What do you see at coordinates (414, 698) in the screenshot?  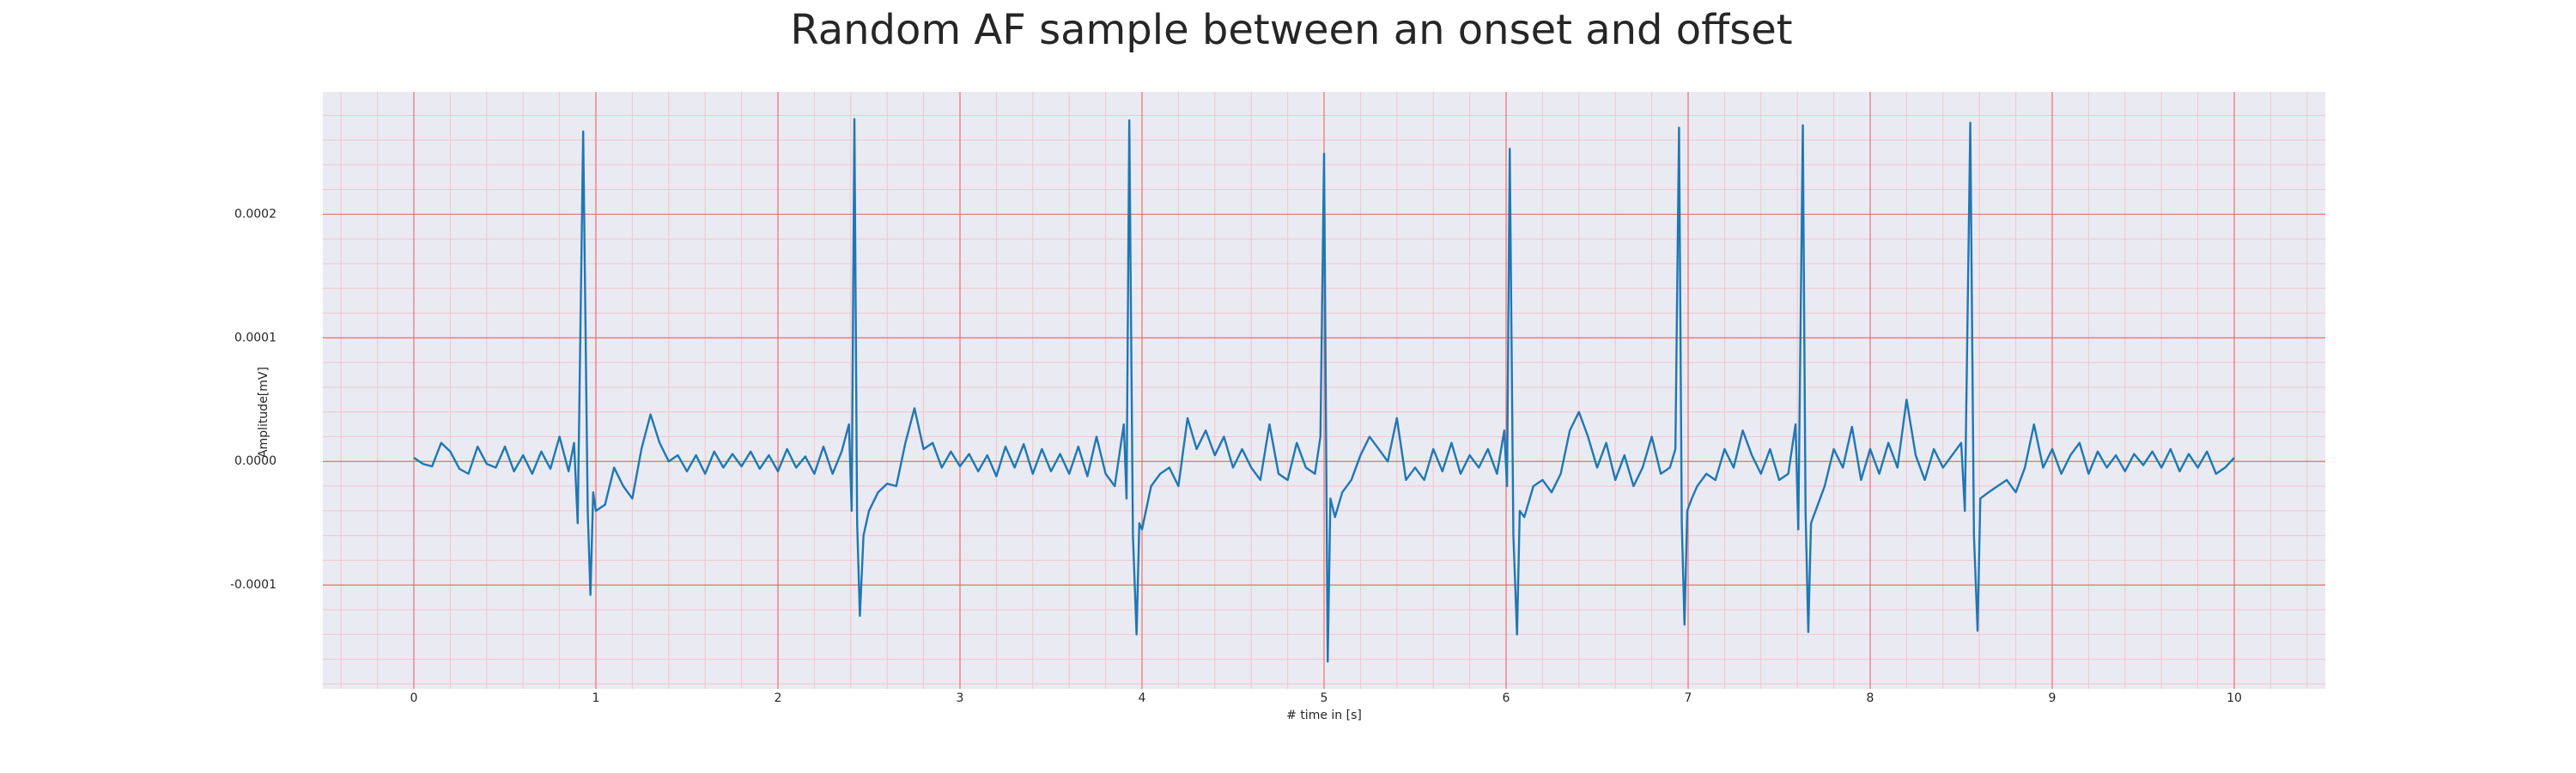 I see `x-tick-label: 0` at bounding box center [414, 698].